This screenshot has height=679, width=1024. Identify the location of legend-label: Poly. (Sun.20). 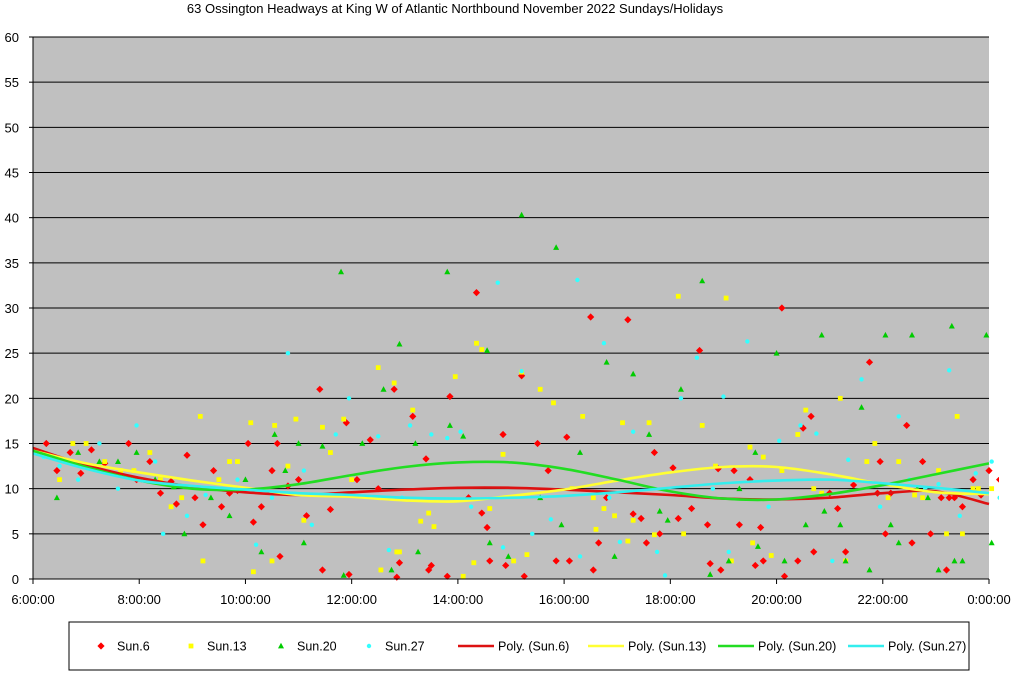
(797, 647).